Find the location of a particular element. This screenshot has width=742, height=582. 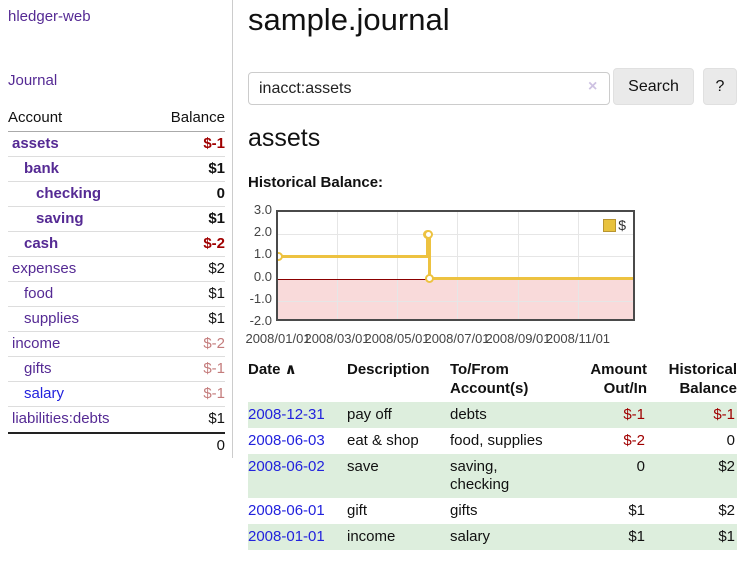

chart-plot-area: $ is located at coordinates (455, 265).